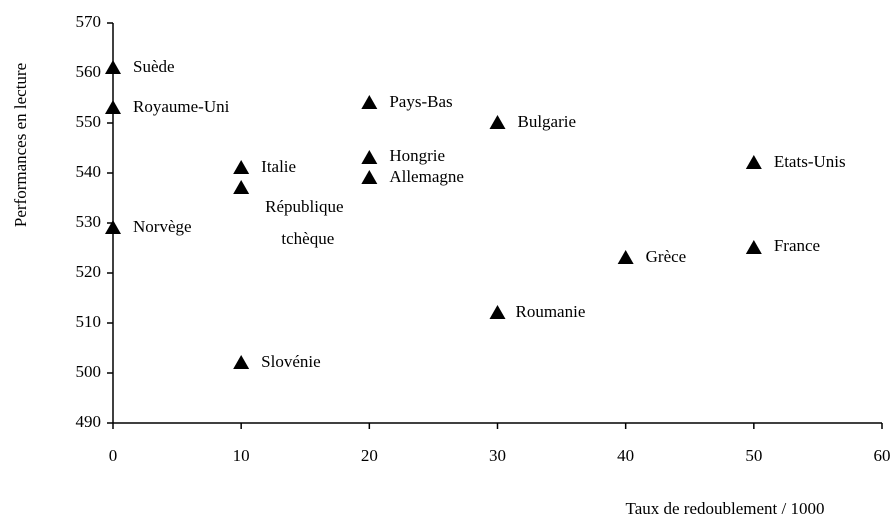 This screenshot has height=521, width=896. I want to click on point-label: Norvège, so click(162, 226).